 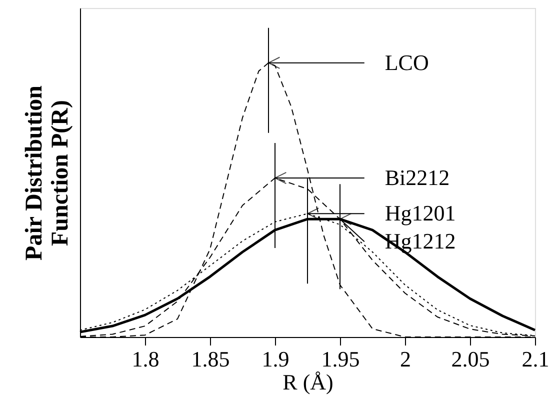 I want to click on annotation: Bi2212, so click(x=417, y=177).